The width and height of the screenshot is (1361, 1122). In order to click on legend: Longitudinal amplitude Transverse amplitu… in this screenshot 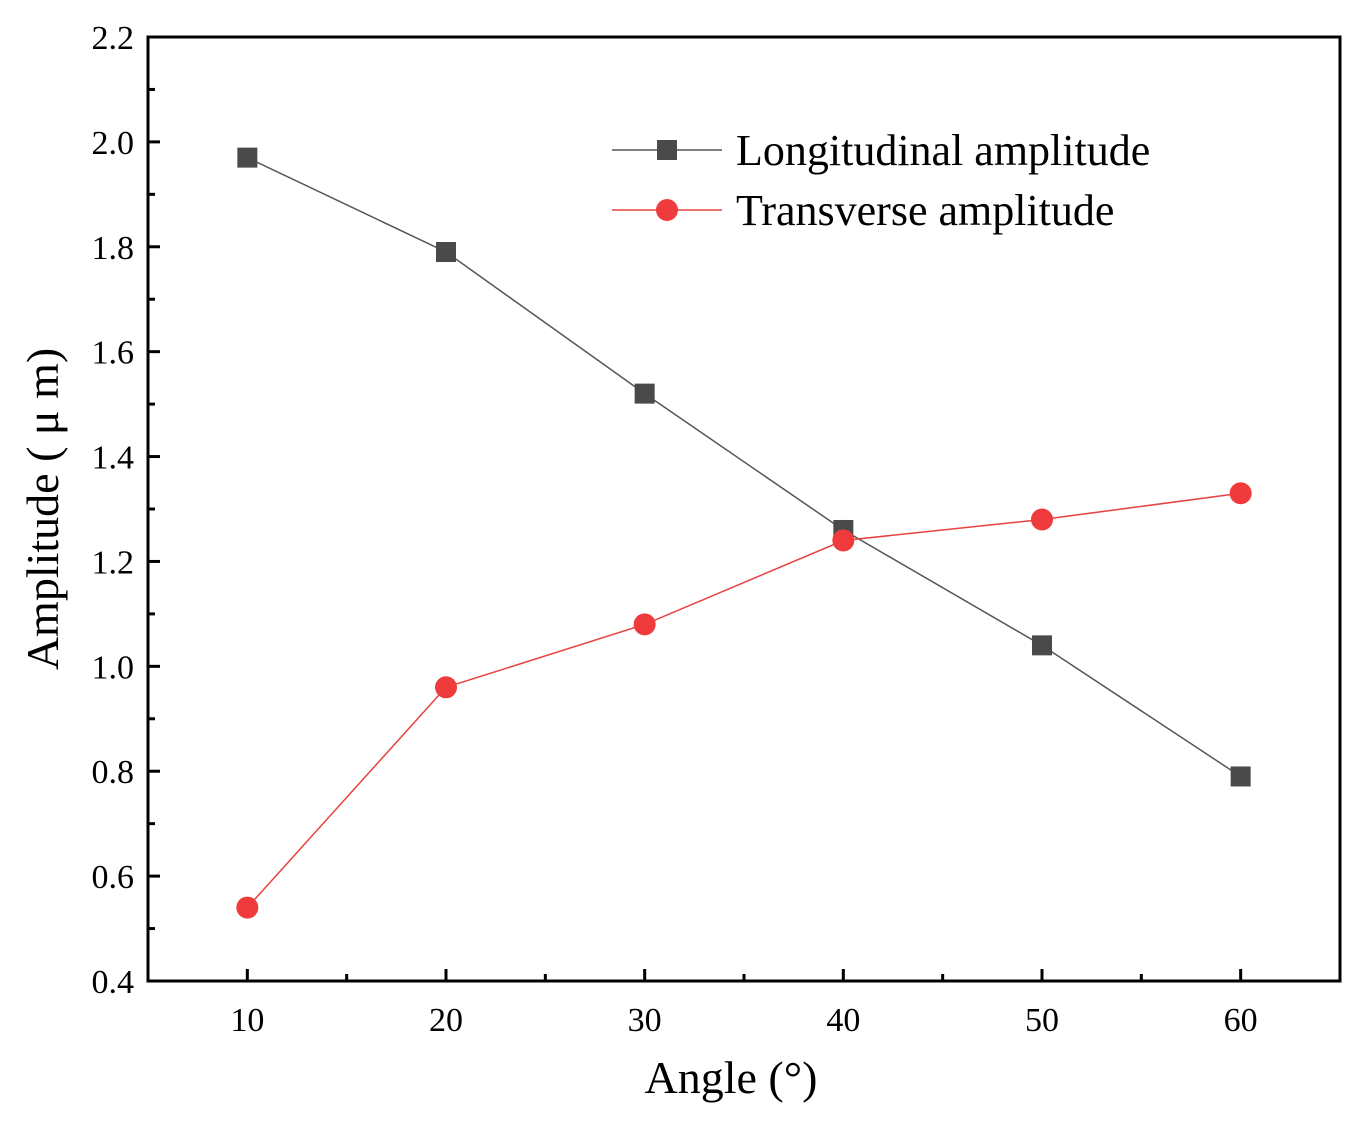, I will do `click(881, 180)`.